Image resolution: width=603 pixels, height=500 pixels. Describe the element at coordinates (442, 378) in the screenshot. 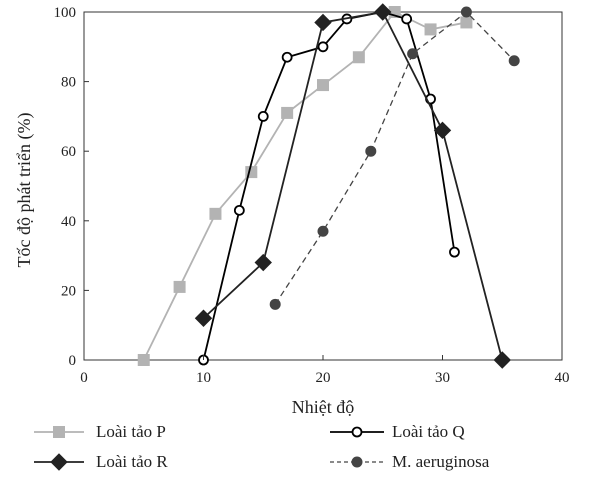

I see `x-tick-label: 30` at that location.